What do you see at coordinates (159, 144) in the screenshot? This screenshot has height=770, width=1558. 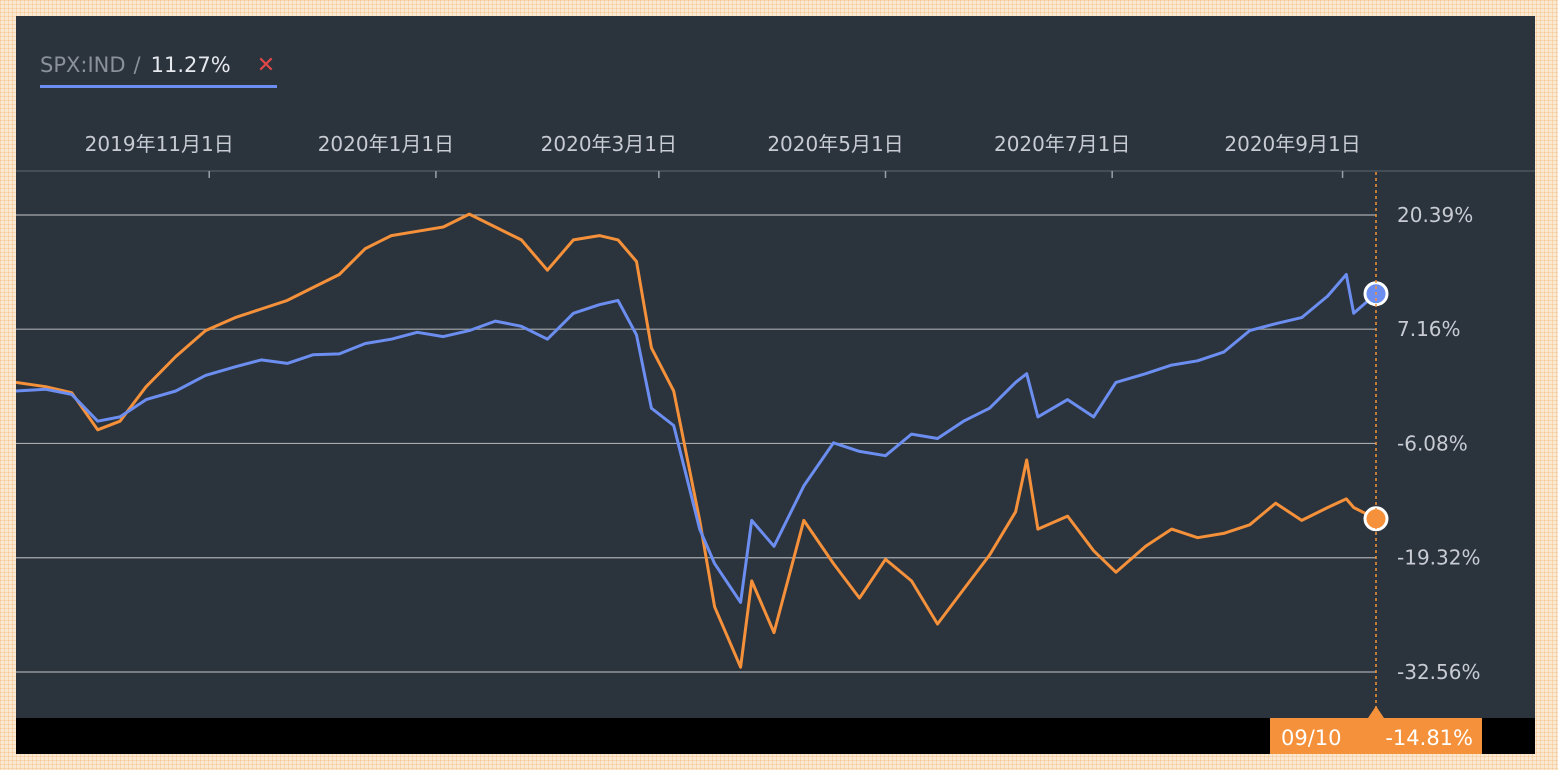 I see `x-tick-label: 2019年11月1日` at bounding box center [159, 144].